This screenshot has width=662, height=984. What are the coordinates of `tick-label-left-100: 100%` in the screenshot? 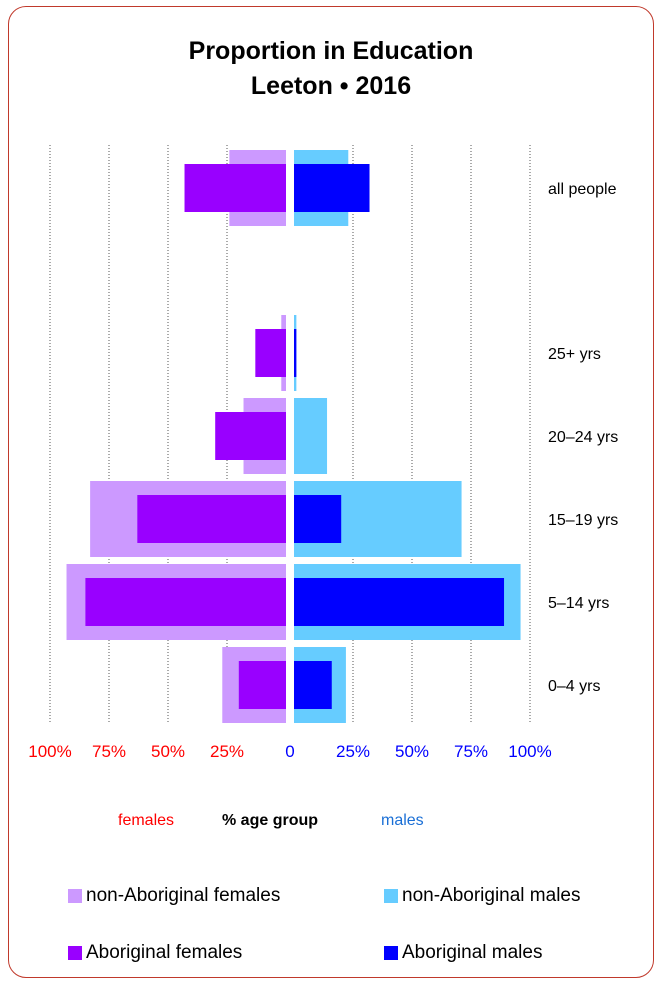 It's located at (49, 751).